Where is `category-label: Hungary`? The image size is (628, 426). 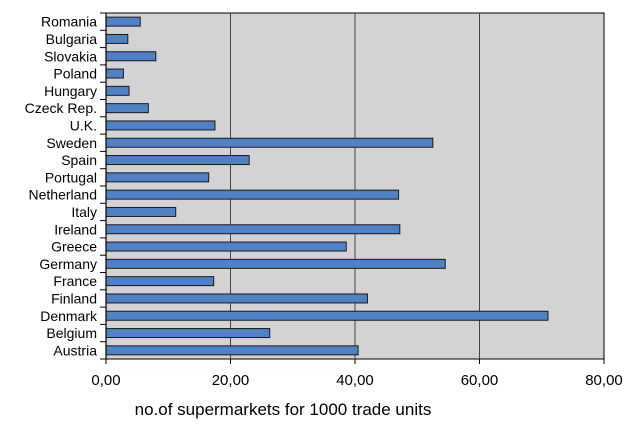
category-label: Hungary is located at coordinates (70, 91).